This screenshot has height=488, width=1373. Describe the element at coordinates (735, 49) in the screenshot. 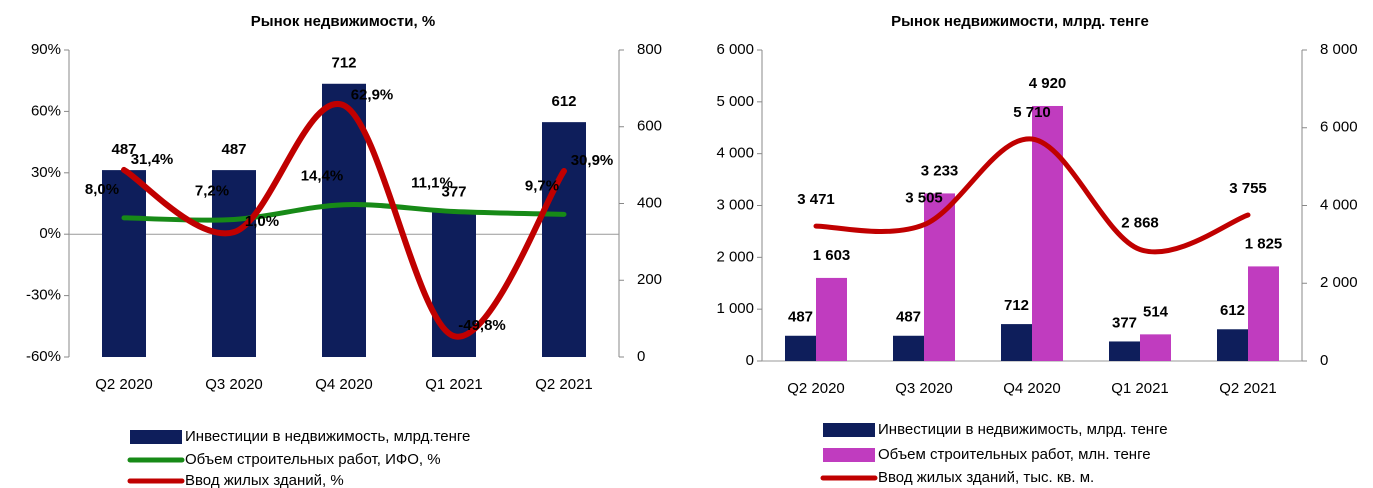

I see `y-tick-label: 6 000` at that location.